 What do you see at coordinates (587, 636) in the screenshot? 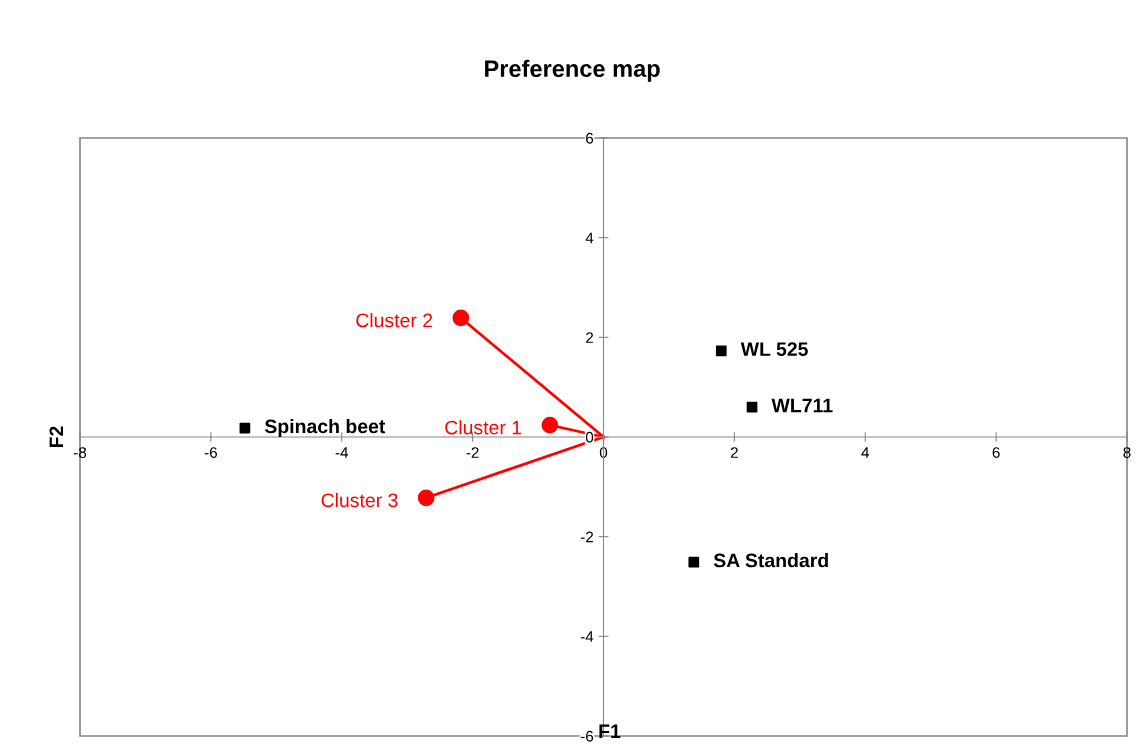
I see `y-tick-label: -4` at bounding box center [587, 636].